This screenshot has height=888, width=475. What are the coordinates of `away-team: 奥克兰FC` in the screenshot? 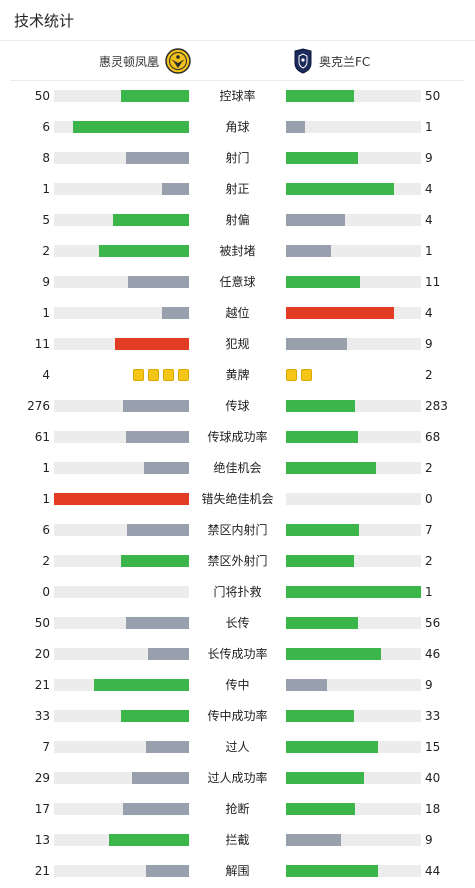 It's located at (331, 61).